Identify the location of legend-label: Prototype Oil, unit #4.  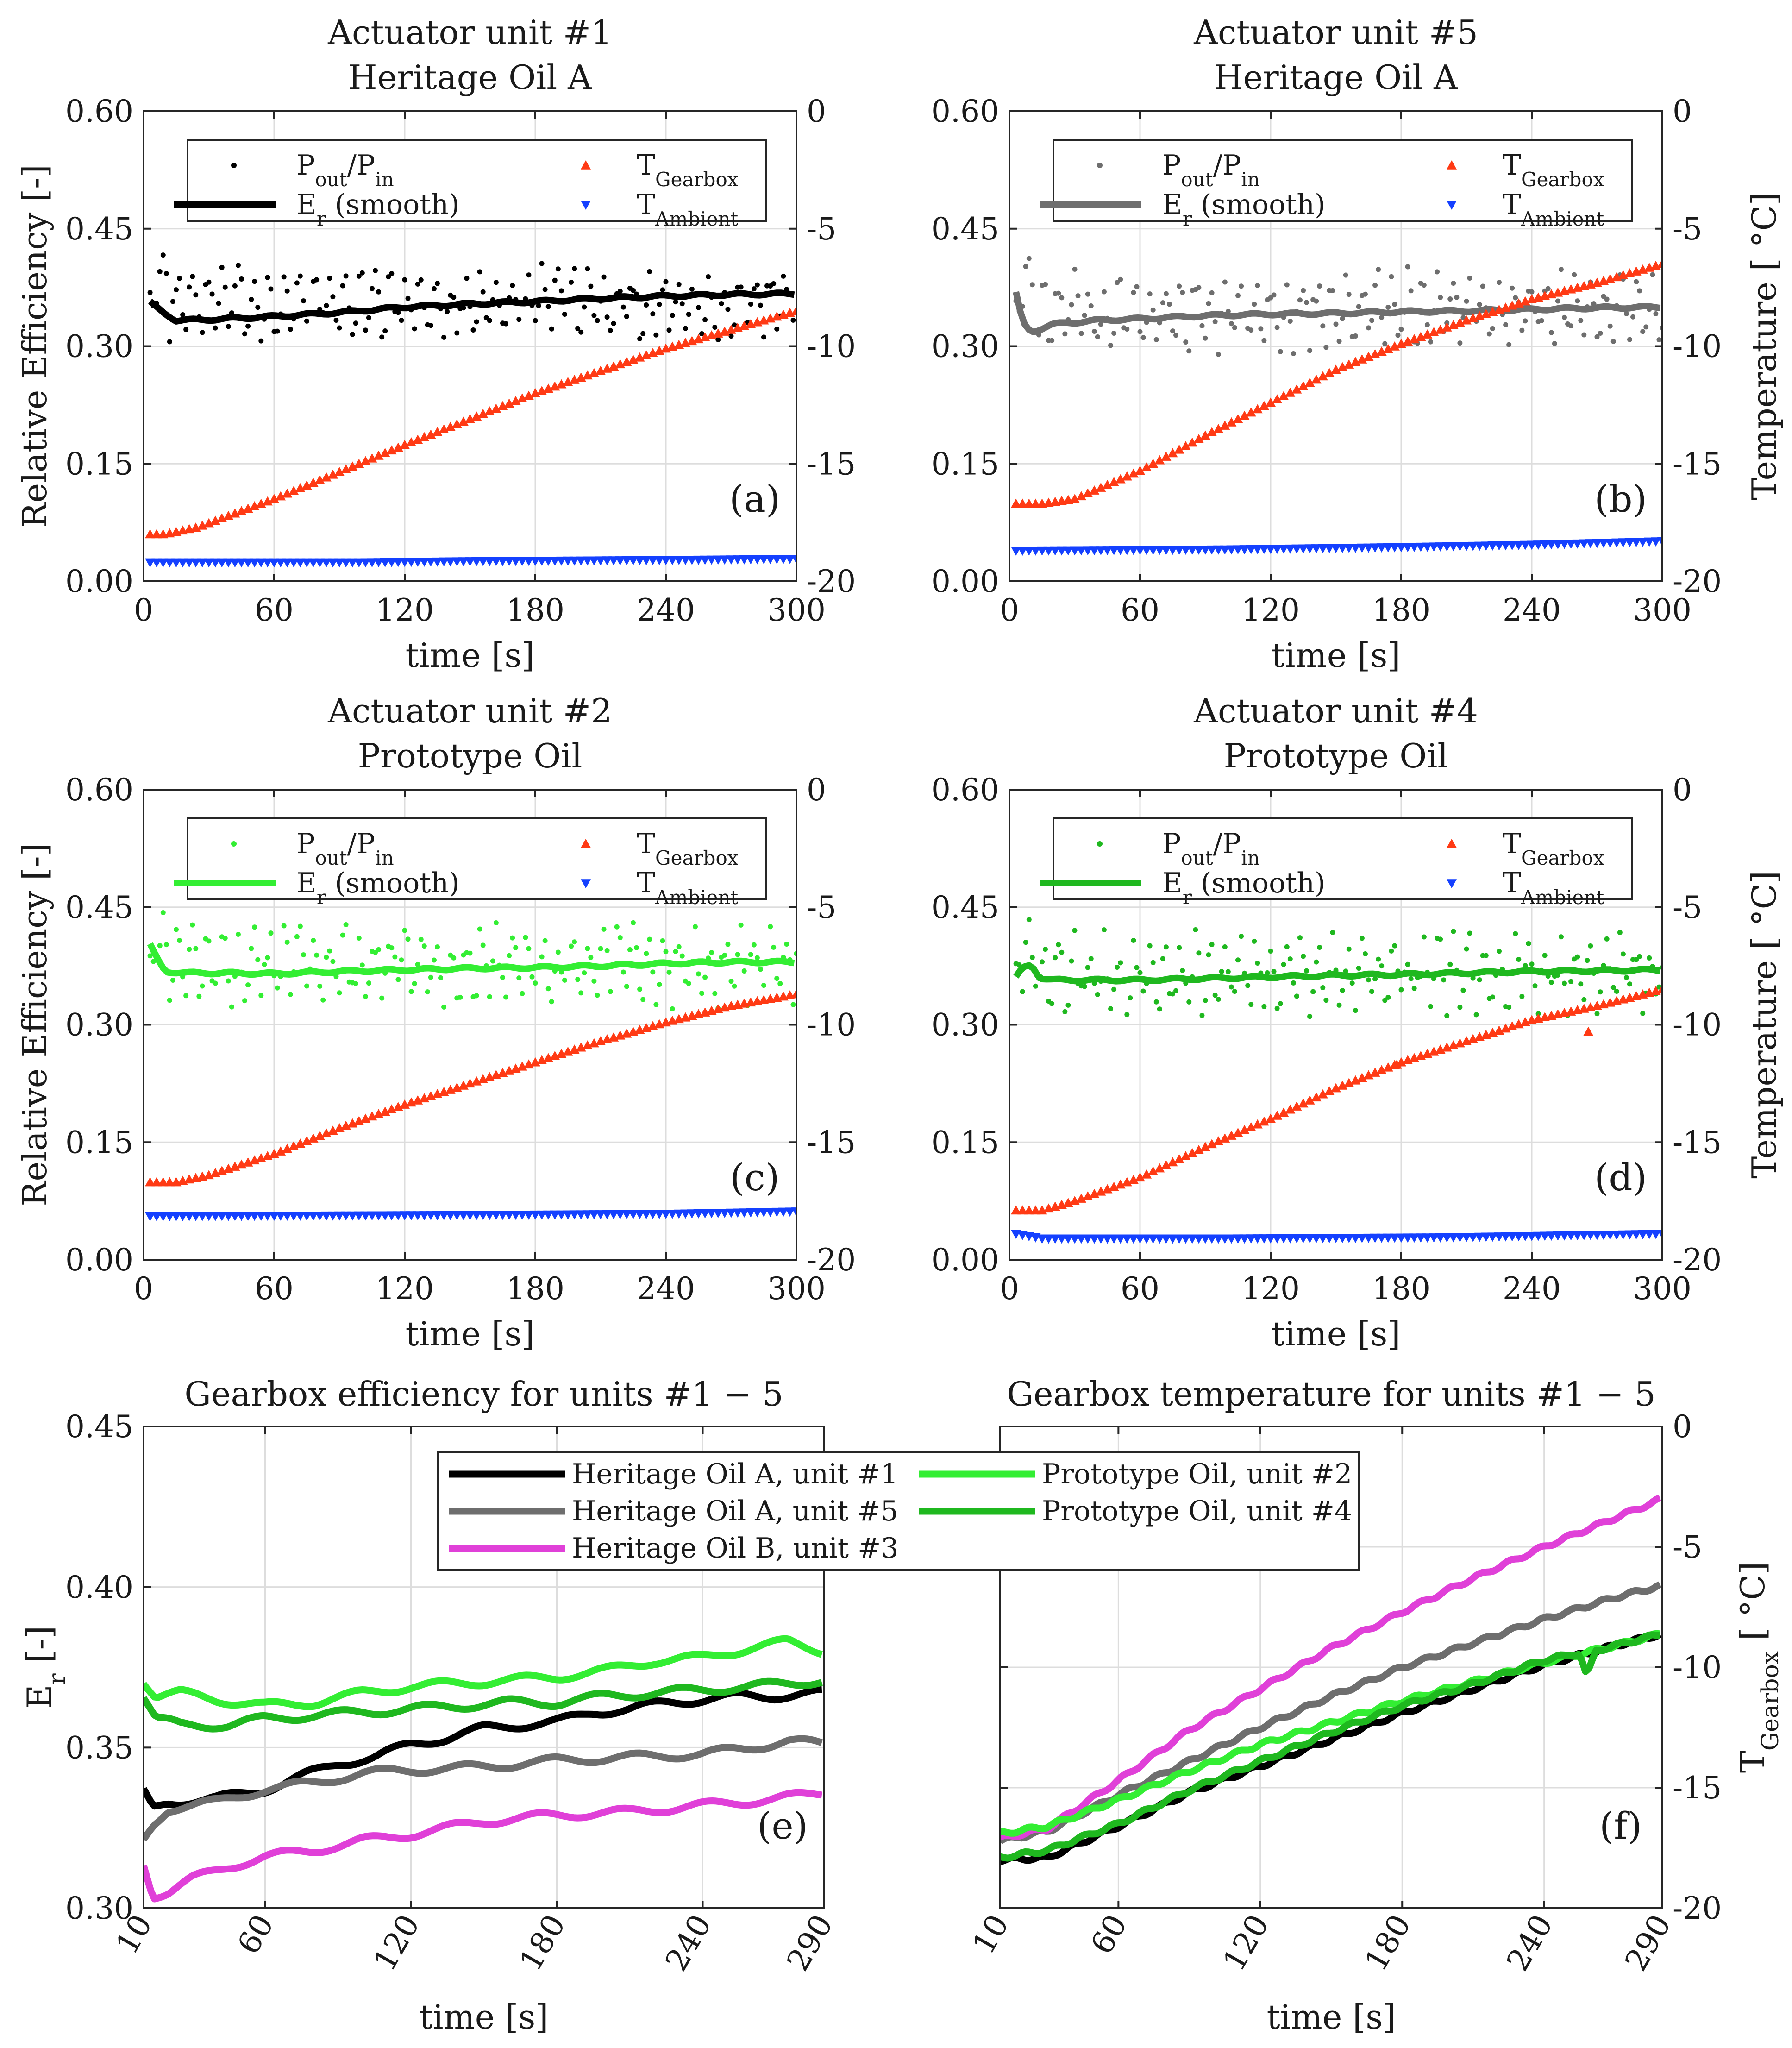
(1197, 1511).